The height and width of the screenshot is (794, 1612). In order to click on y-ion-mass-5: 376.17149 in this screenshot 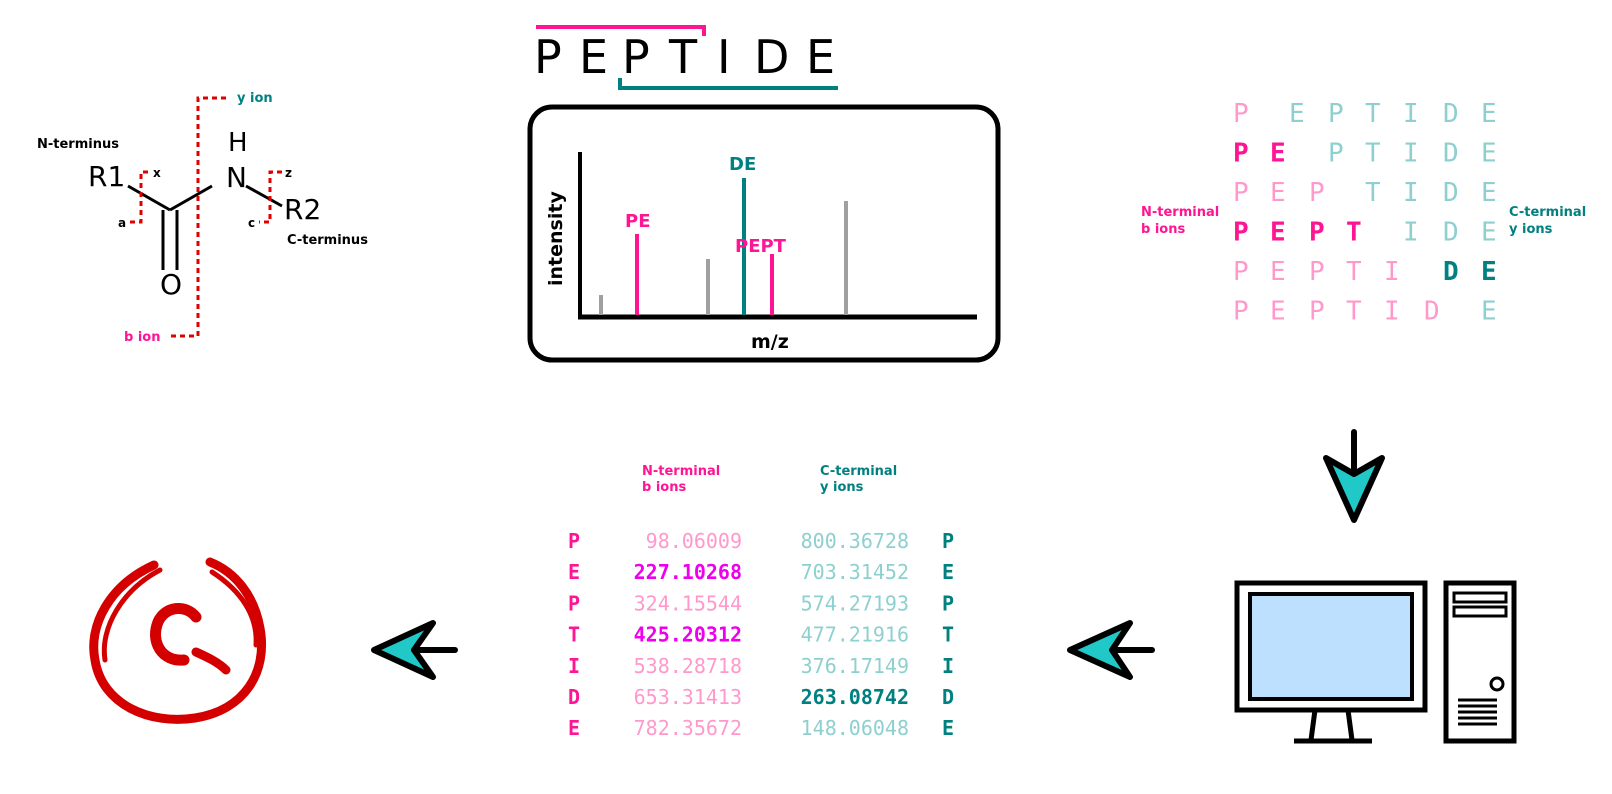, I will do `click(855, 666)`.